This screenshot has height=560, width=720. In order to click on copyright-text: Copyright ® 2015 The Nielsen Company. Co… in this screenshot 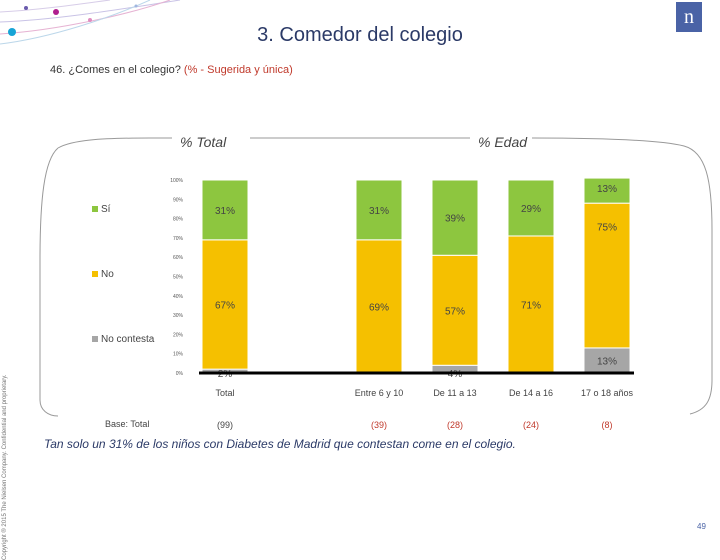, I will do `click(5, 467)`.